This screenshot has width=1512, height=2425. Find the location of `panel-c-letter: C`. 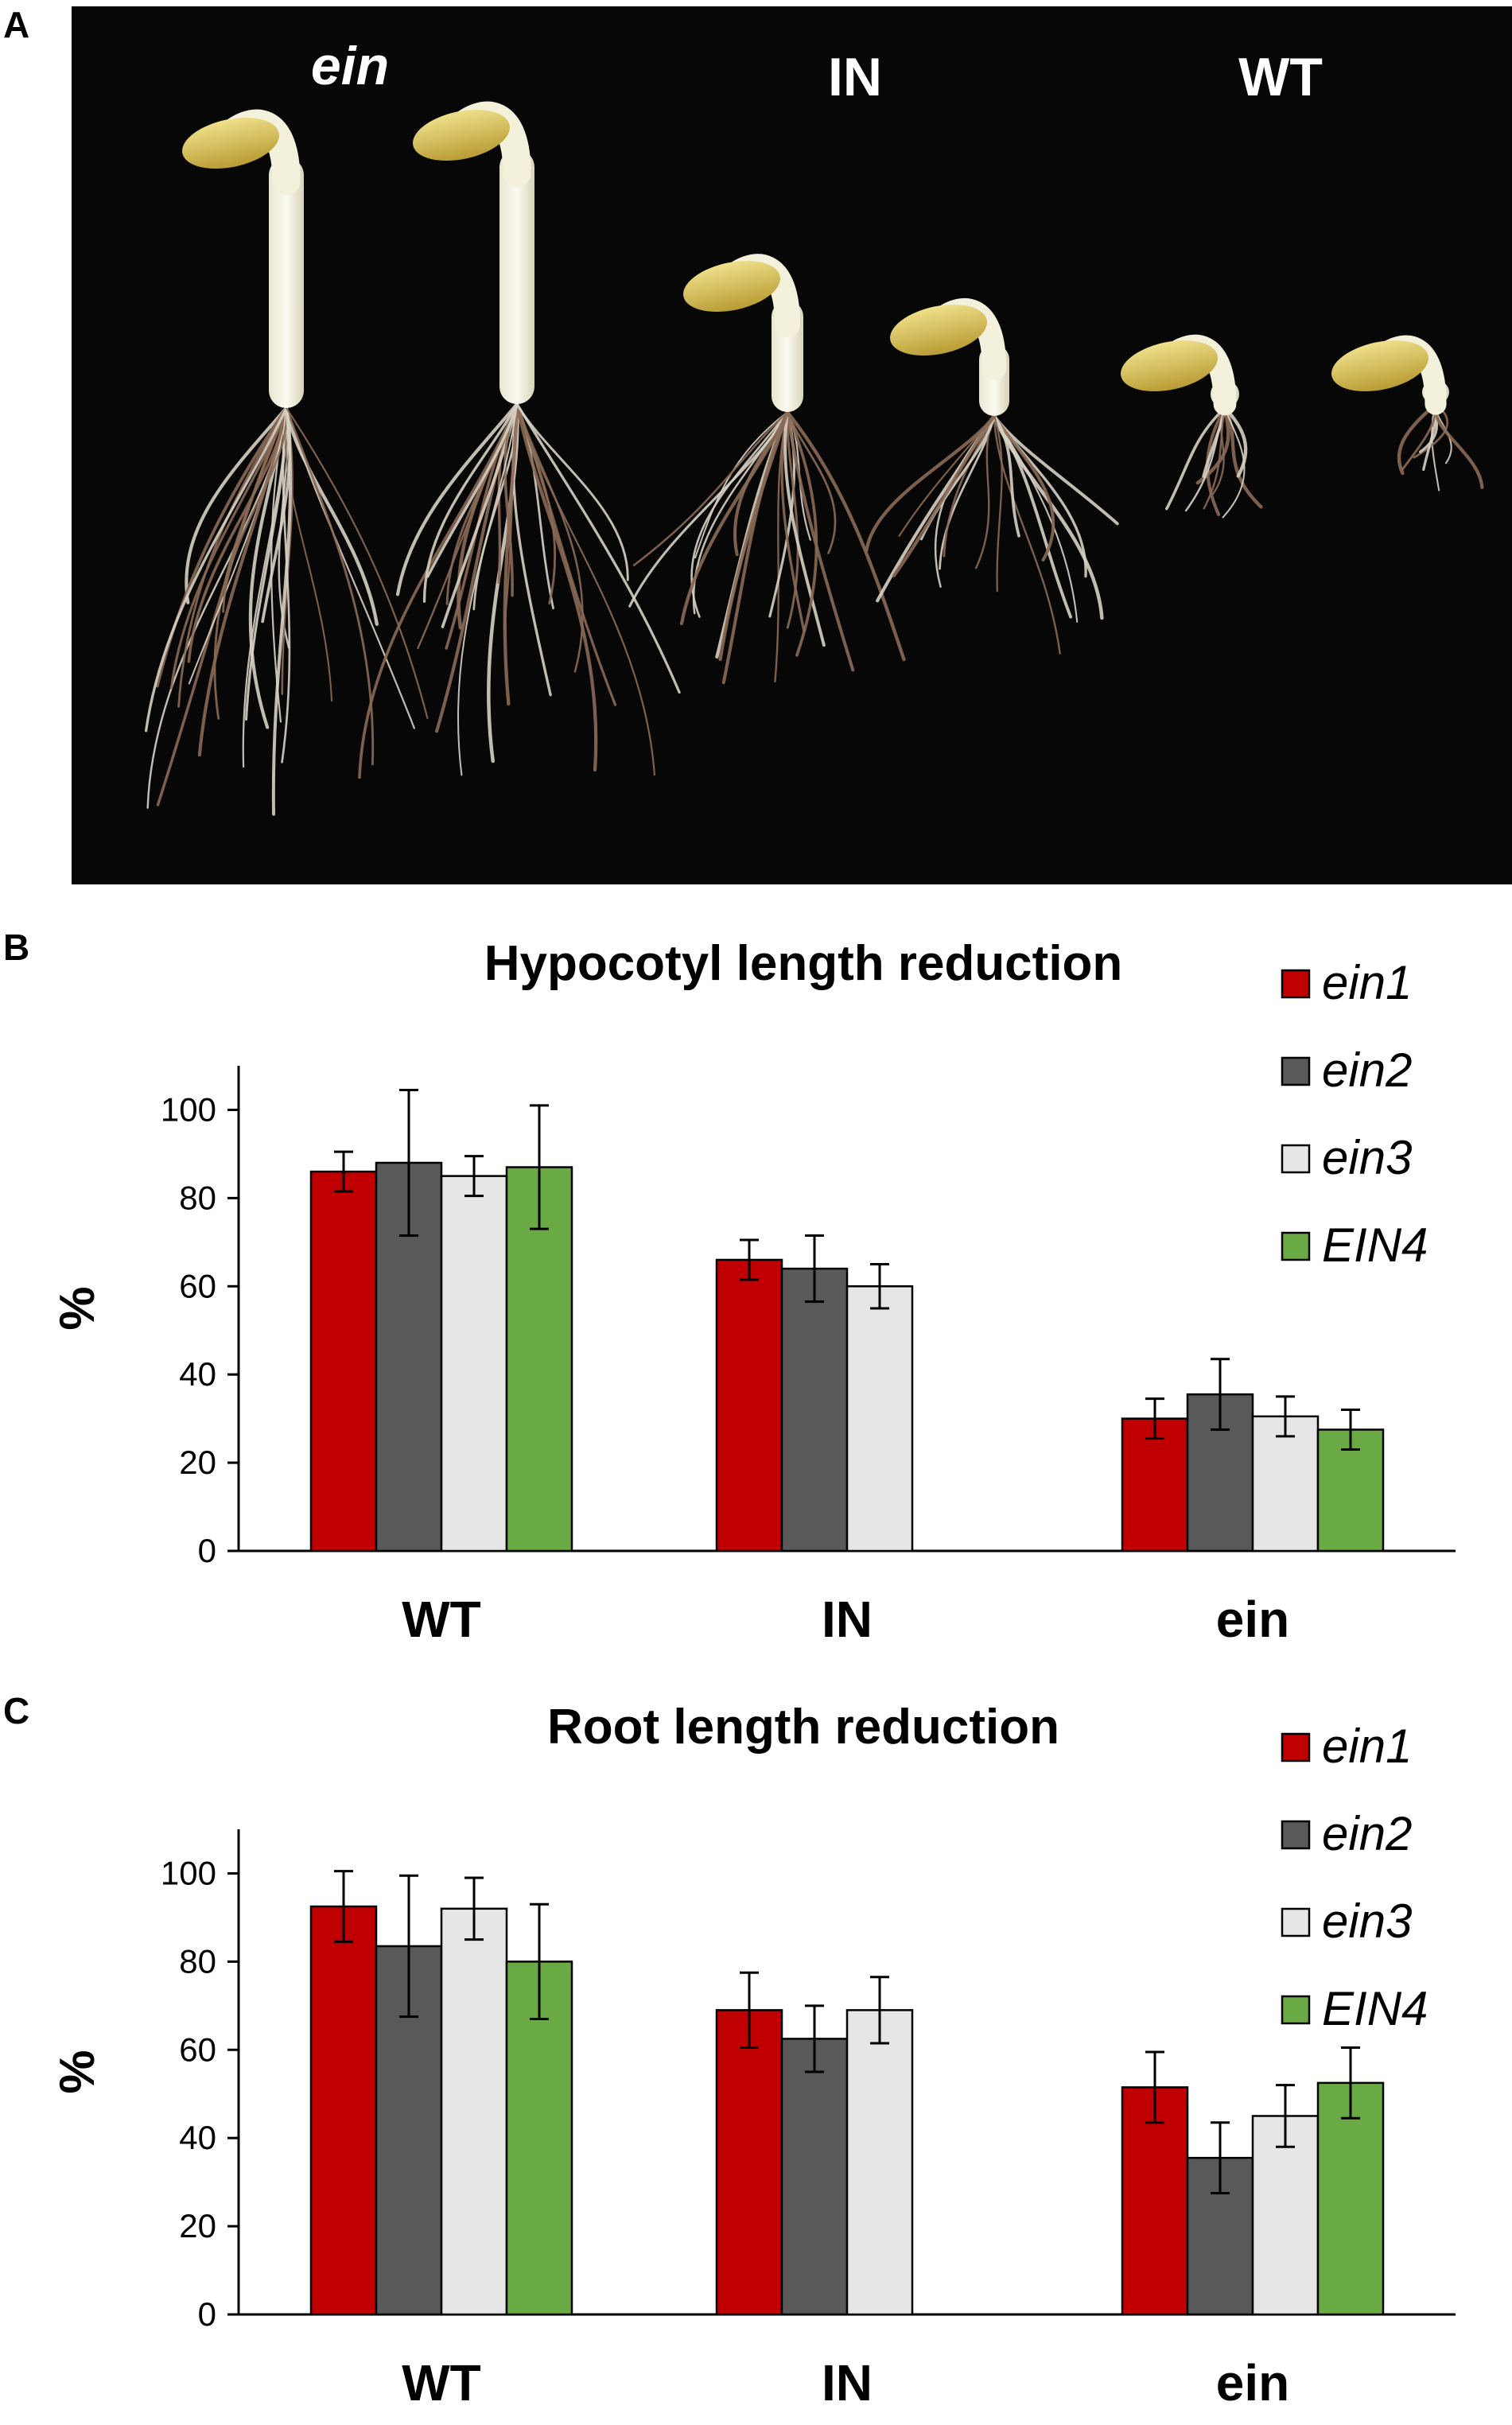

panel-c-letter: C is located at coordinates (16, 1711).